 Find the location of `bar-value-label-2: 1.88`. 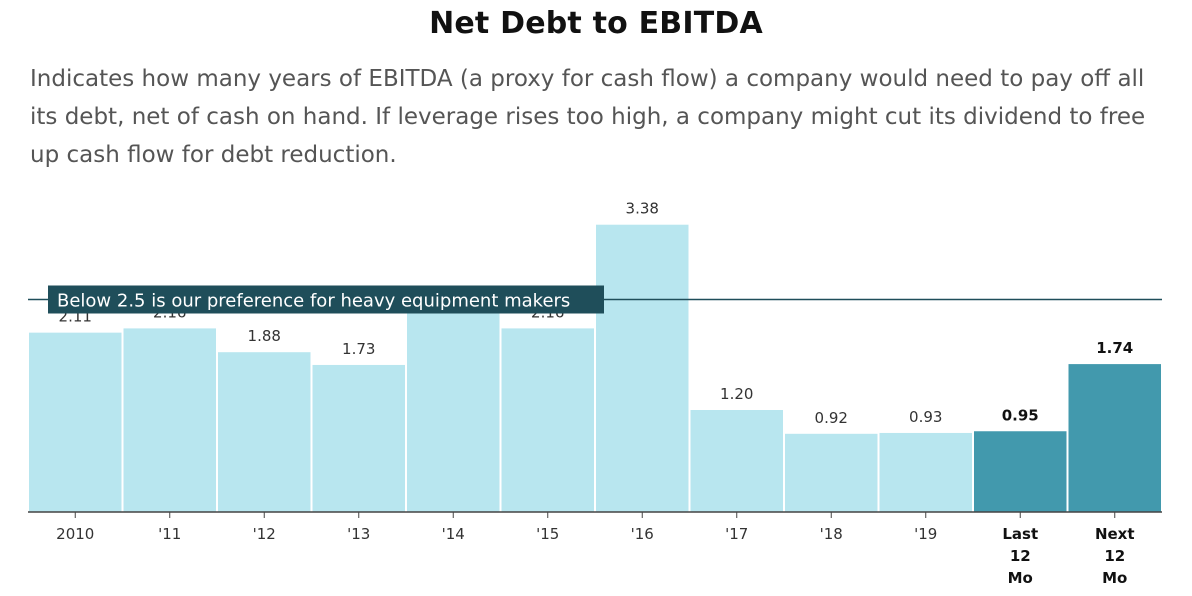

bar-value-label-2: 1.88 is located at coordinates (264, 336).